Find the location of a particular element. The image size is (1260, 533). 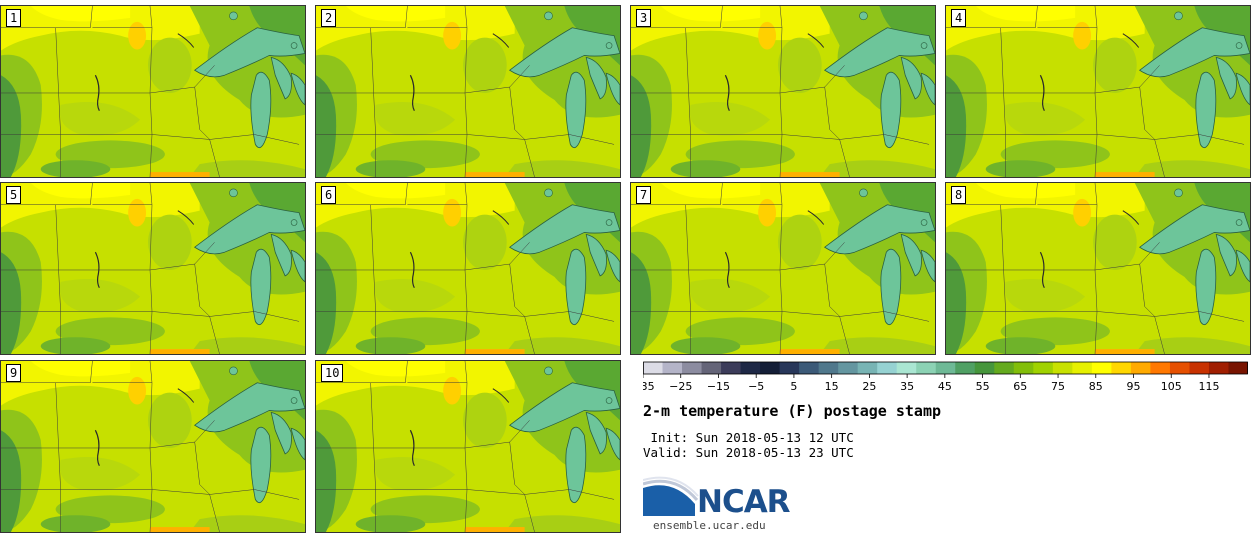

colorbar-tick-label: 25 is located at coordinates (869, 386).